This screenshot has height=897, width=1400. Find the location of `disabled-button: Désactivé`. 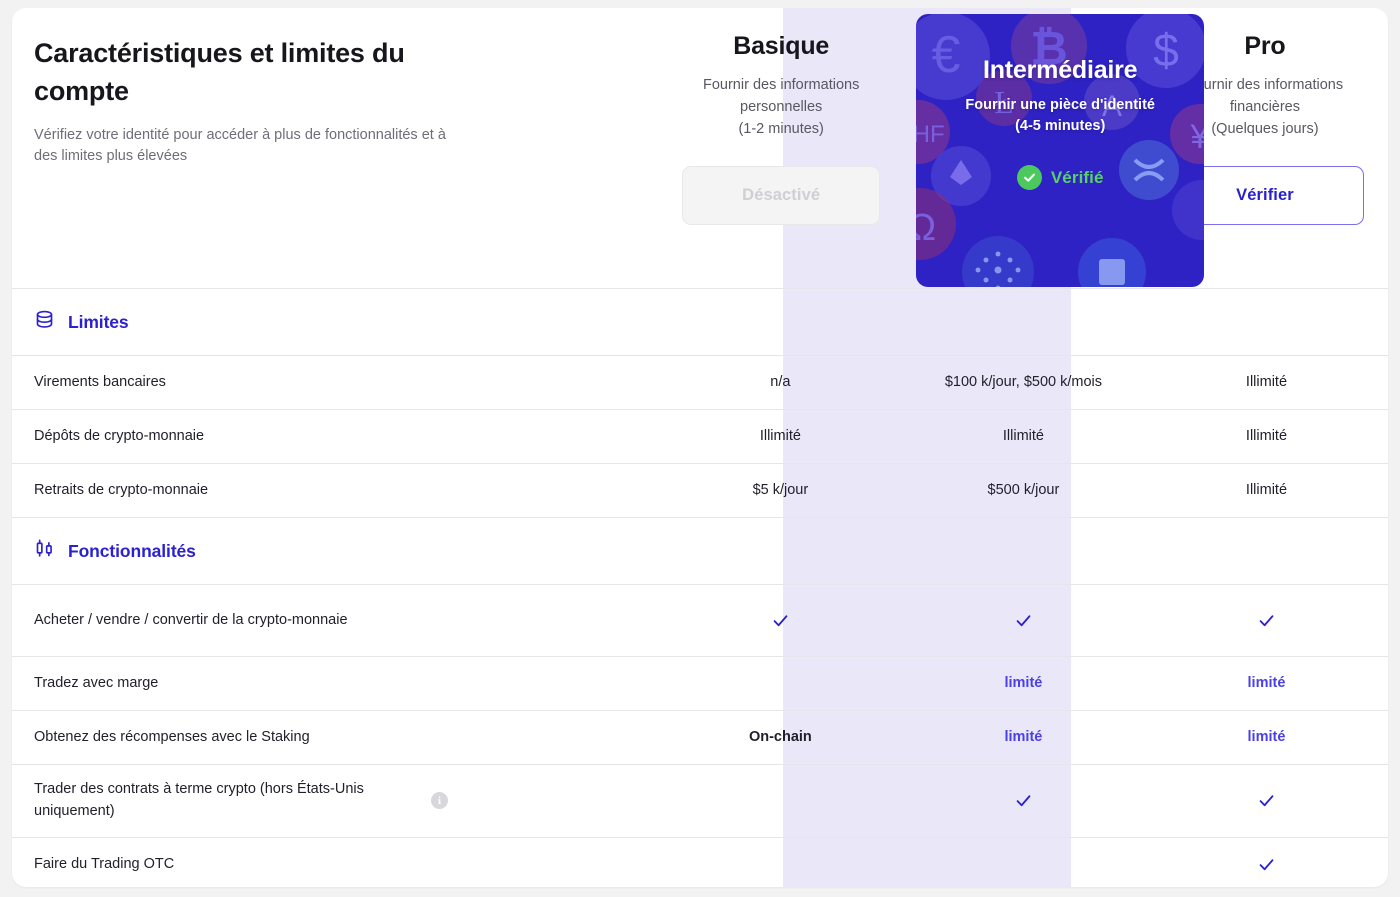

disabled-button: Désactivé is located at coordinates (781, 196).